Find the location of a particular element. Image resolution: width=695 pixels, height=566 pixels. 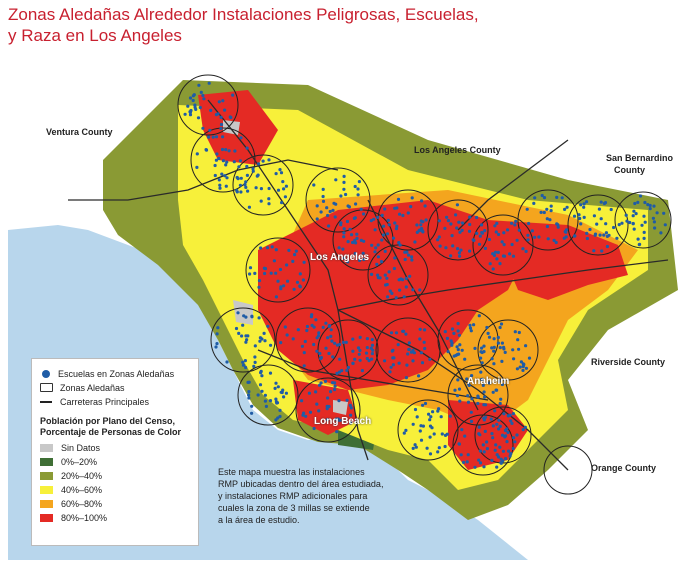

note-line-3: y instalaciones RMP adicionales para is located at coordinates (293, 496).